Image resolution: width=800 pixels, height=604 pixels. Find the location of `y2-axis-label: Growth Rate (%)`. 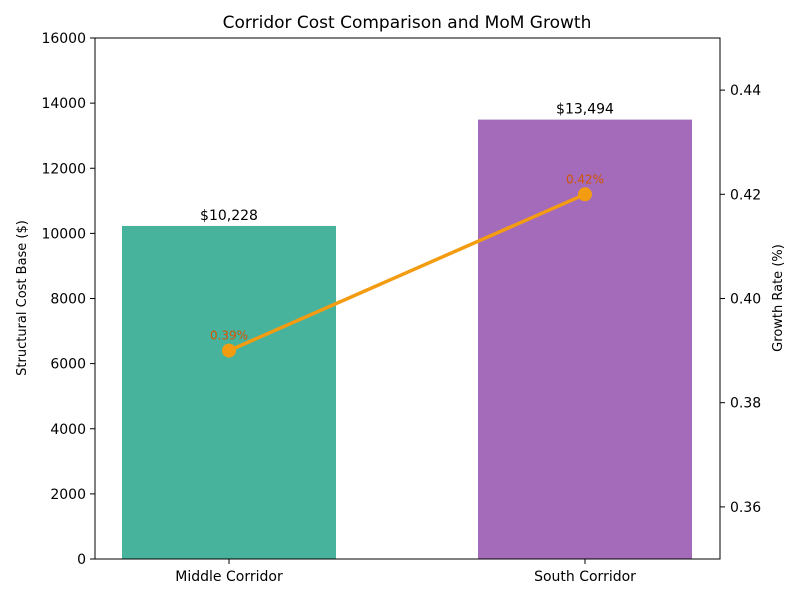

y2-axis-label: Growth Rate (%) is located at coordinates (778, 298).